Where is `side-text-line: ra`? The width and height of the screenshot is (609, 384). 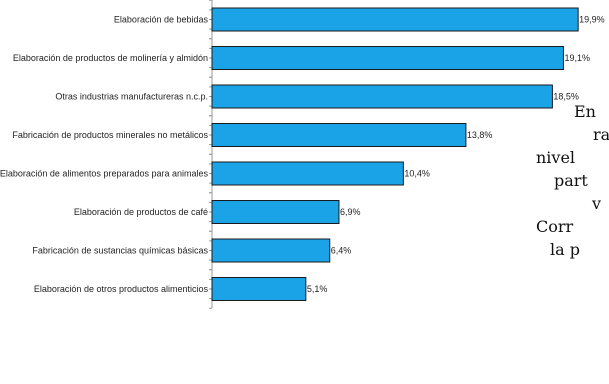
side-text-line: ra is located at coordinates (601, 134).